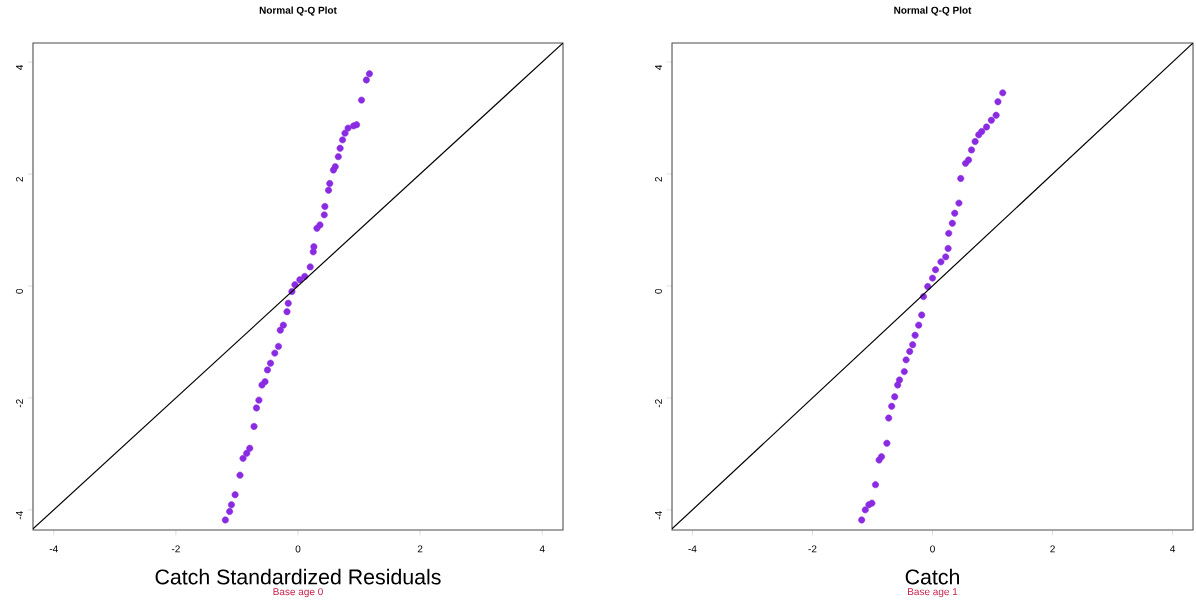 This screenshot has width=1196, height=607. I want to click on text: Base age 0, so click(298, 593).